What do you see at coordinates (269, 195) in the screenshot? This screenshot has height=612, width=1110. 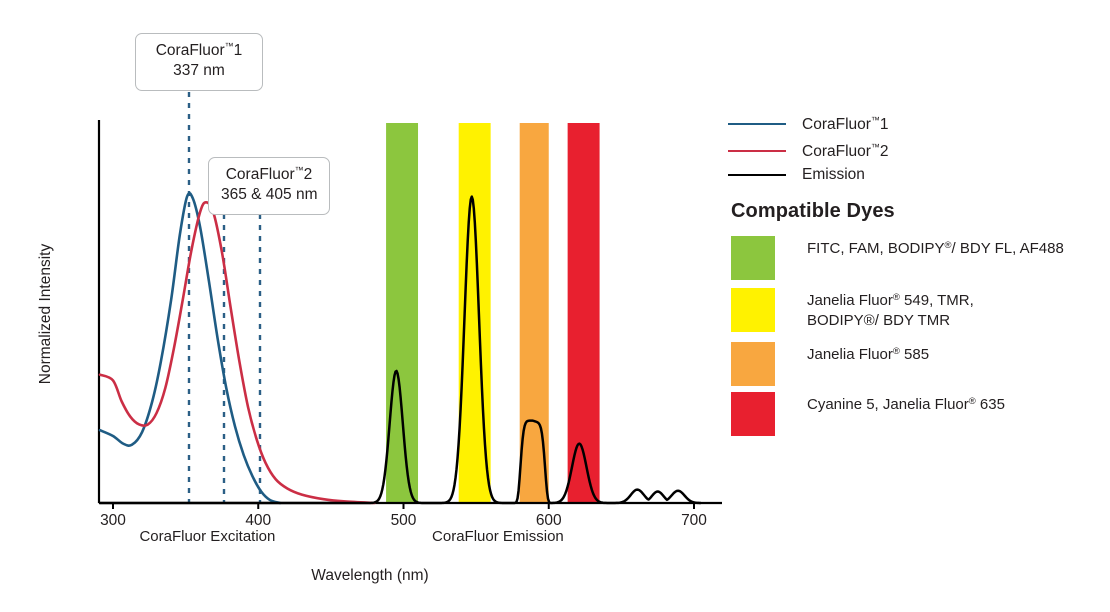 I see `callout-2-line2: 365 & 405 nm` at bounding box center [269, 195].